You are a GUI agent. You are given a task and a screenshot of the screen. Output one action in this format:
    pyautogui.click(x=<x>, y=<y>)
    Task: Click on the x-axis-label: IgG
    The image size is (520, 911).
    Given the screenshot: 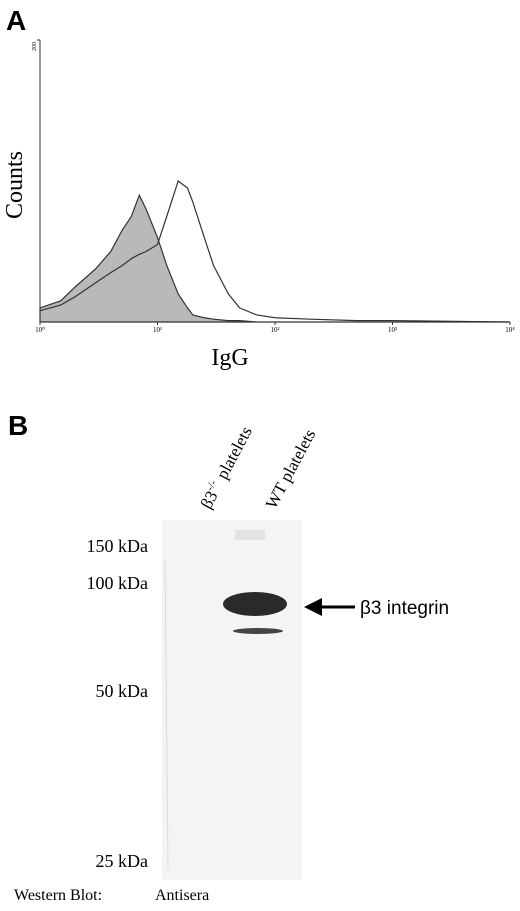 What is the action you would take?
    pyautogui.click(x=229, y=358)
    